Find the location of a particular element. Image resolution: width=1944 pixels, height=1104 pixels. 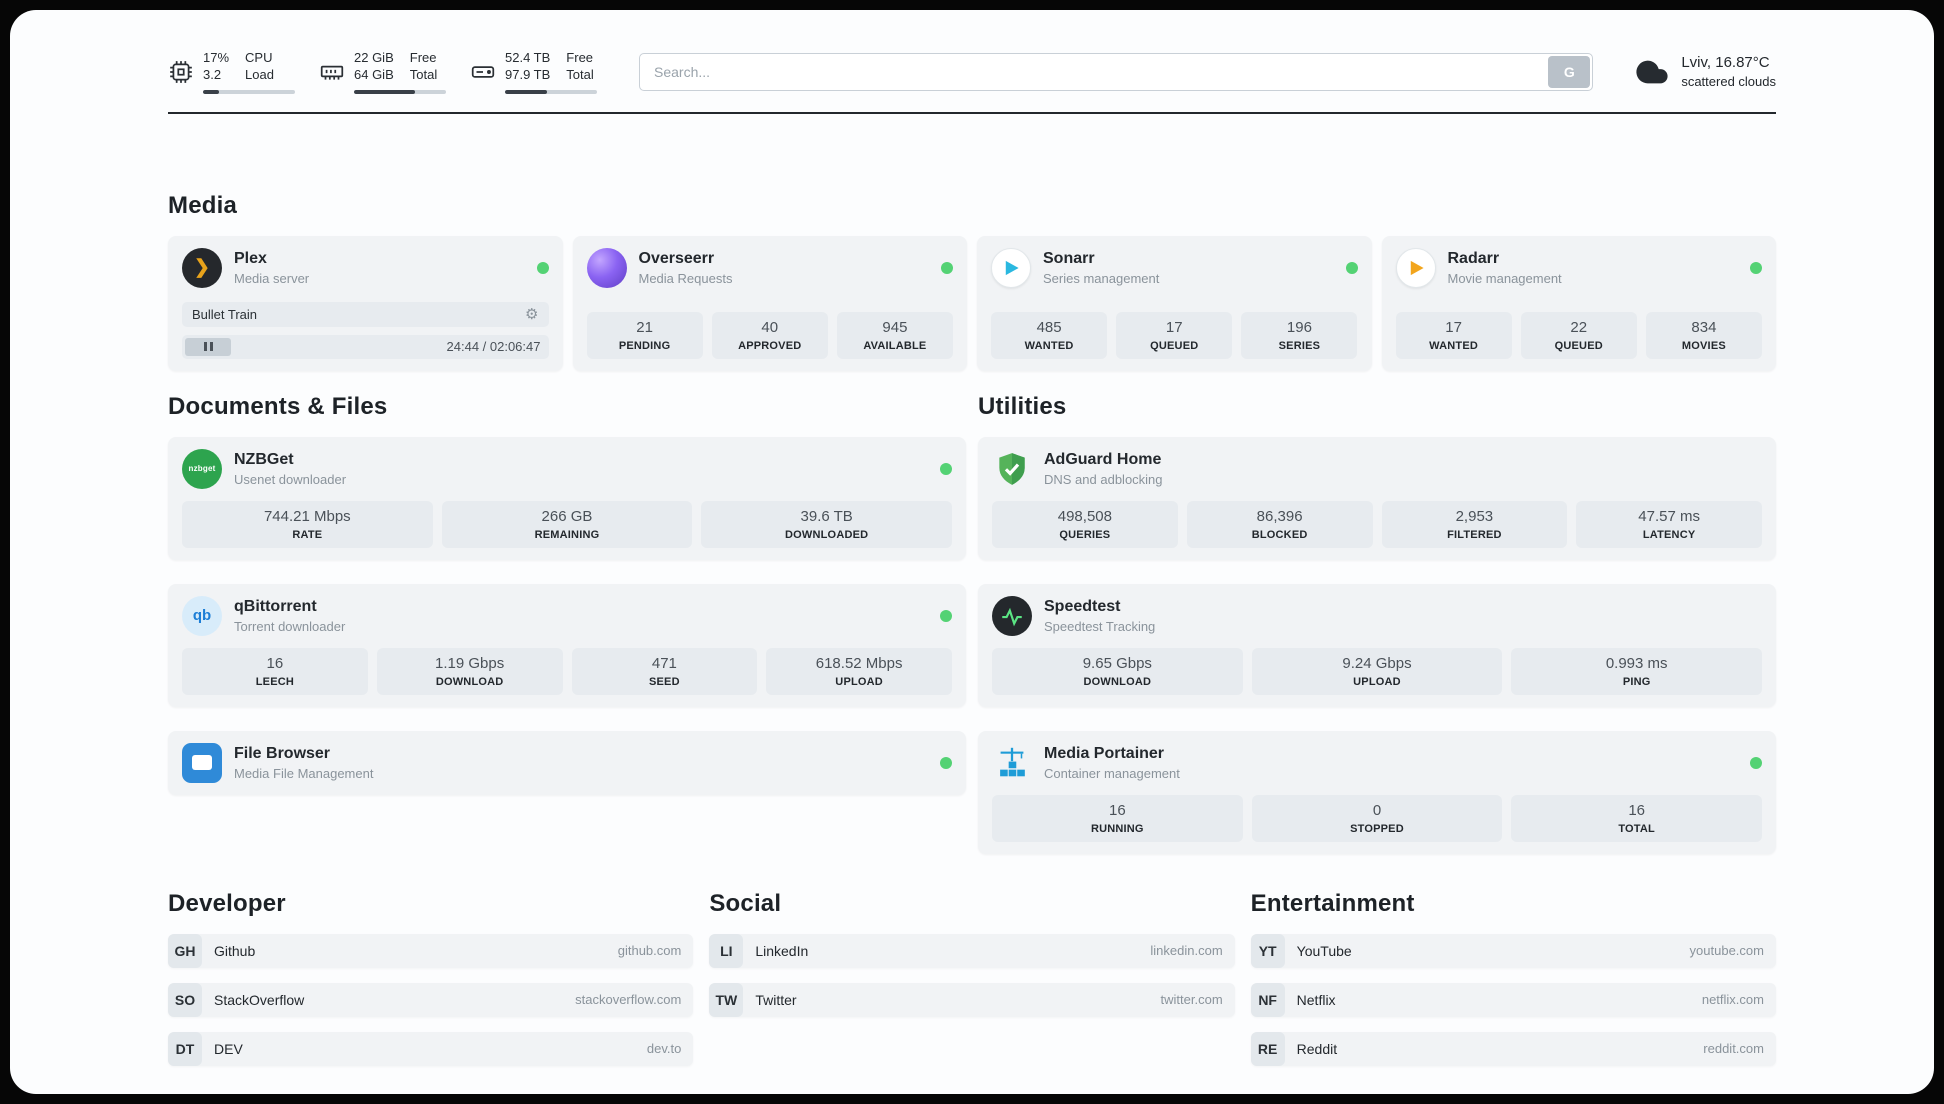

app-title: Radarr is located at coordinates (1473, 259).